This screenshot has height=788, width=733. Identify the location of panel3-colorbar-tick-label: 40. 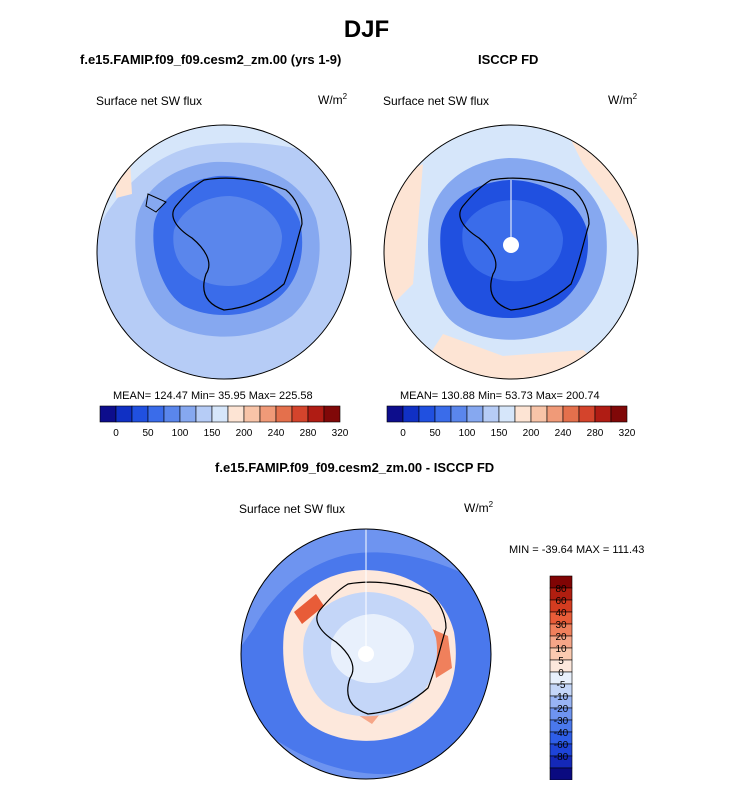
(561, 613).